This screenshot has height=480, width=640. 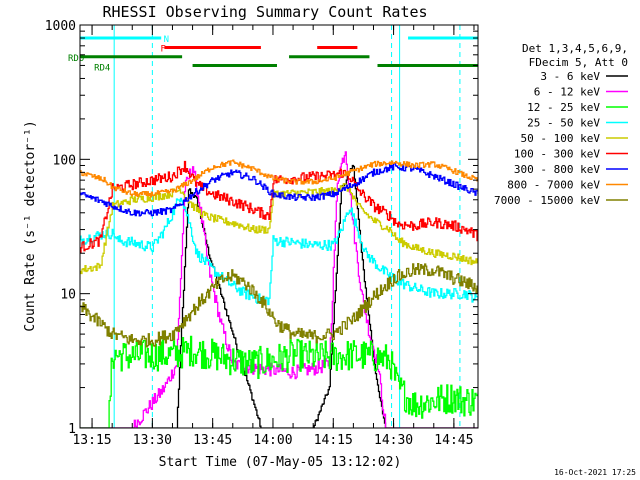 What do you see at coordinates (68, 295) in the screenshot?
I see `y-tick-label: 10` at bounding box center [68, 295].